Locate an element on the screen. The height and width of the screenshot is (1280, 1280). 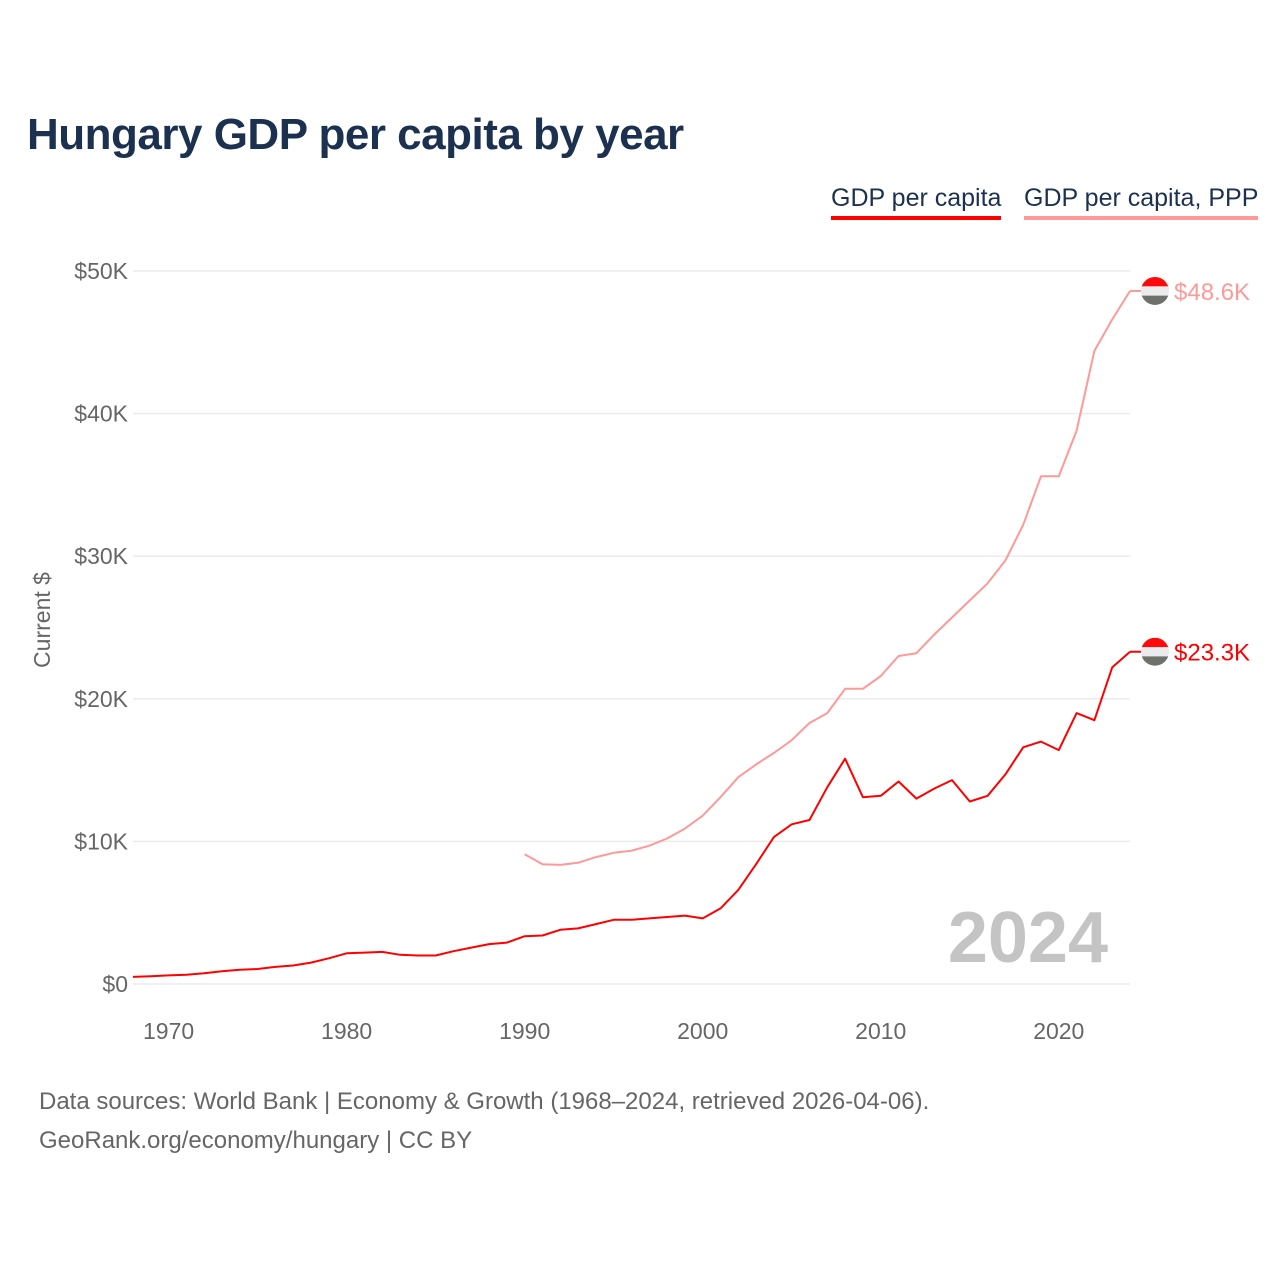
x-tick-label: 1970 is located at coordinates (168, 1031).